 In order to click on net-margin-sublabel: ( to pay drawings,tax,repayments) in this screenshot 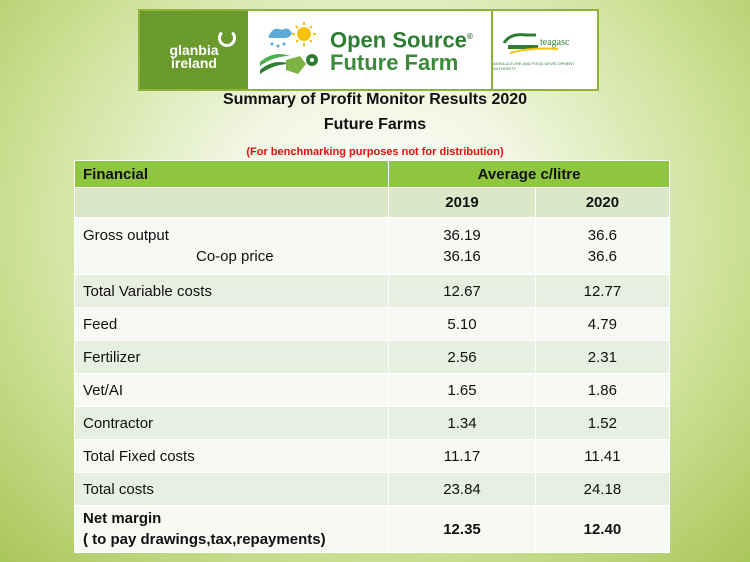, I will do `click(204, 539)`.